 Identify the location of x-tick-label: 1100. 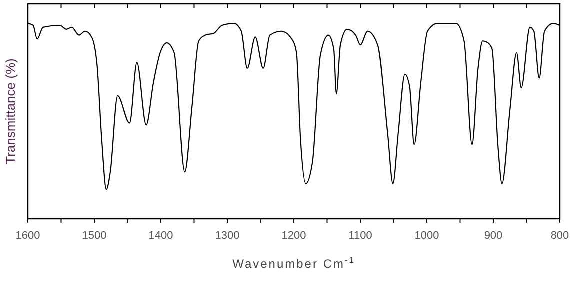
(360, 236).